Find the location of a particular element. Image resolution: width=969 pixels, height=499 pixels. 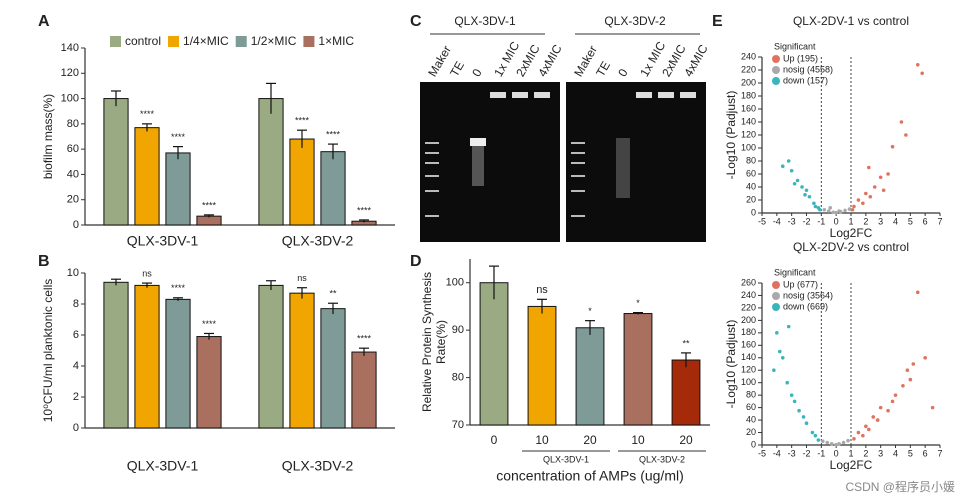

y-axis-label: biofilm mass(%) is located at coordinates (48, 136).